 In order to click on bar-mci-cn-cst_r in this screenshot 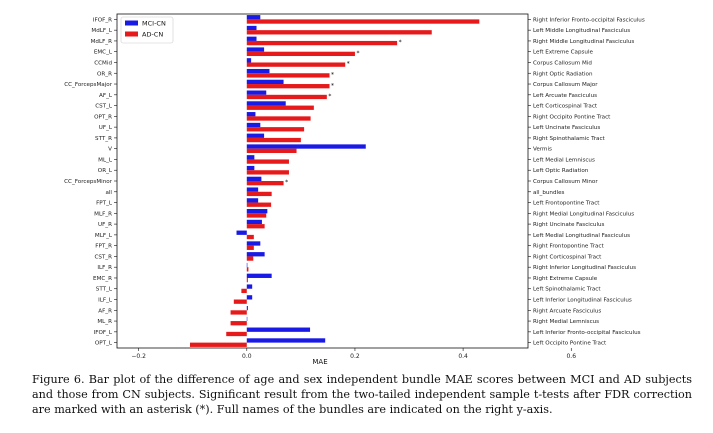, I will do `click(255, 254)`.